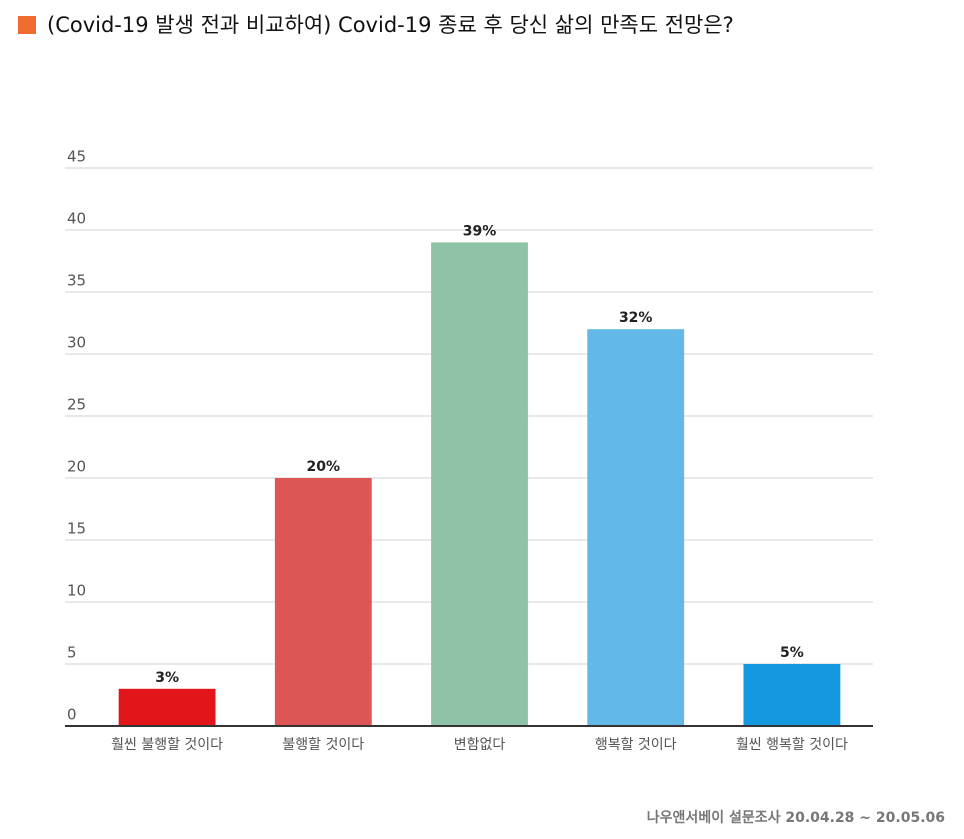 The width and height of the screenshot is (964, 839). I want to click on x-tick-label: 훨씬 행복할 것이다, so click(792, 745).